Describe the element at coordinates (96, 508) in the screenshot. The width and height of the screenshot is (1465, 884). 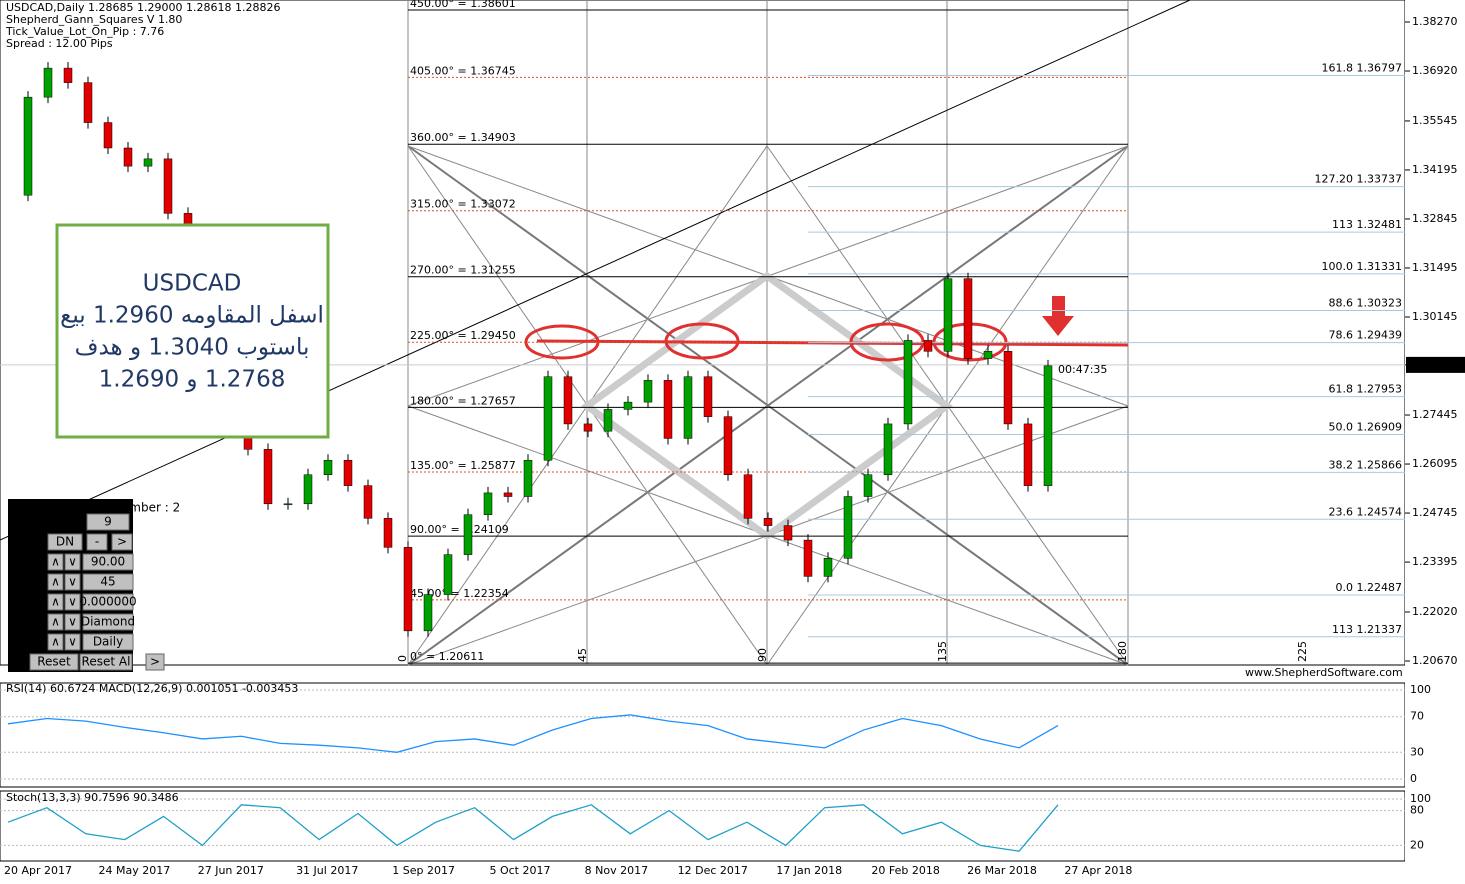
I see `panel-title: ( H/L ) Vibration_Number : 2` at that location.